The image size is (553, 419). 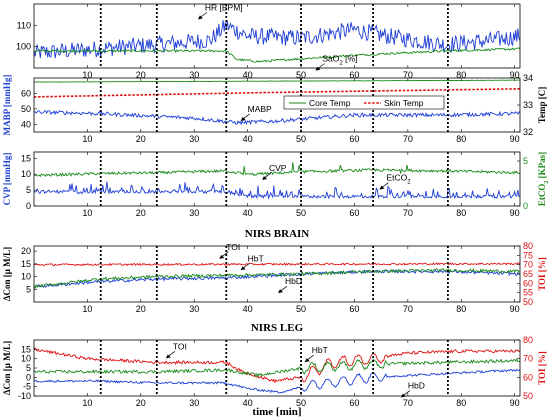 What do you see at coordinates (528, 340) in the screenshot?
I see `y2-tick-label: 80` at bounding box center [528, 340].